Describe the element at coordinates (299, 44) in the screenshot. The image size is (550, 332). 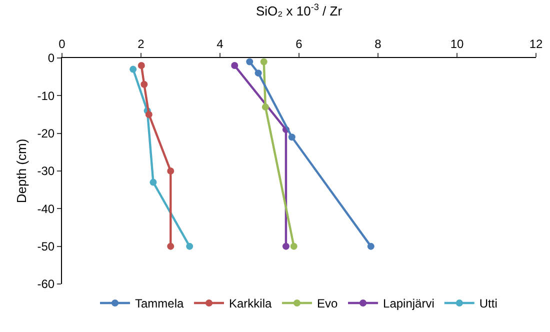
I see `x-tick-label: 6` at that location.